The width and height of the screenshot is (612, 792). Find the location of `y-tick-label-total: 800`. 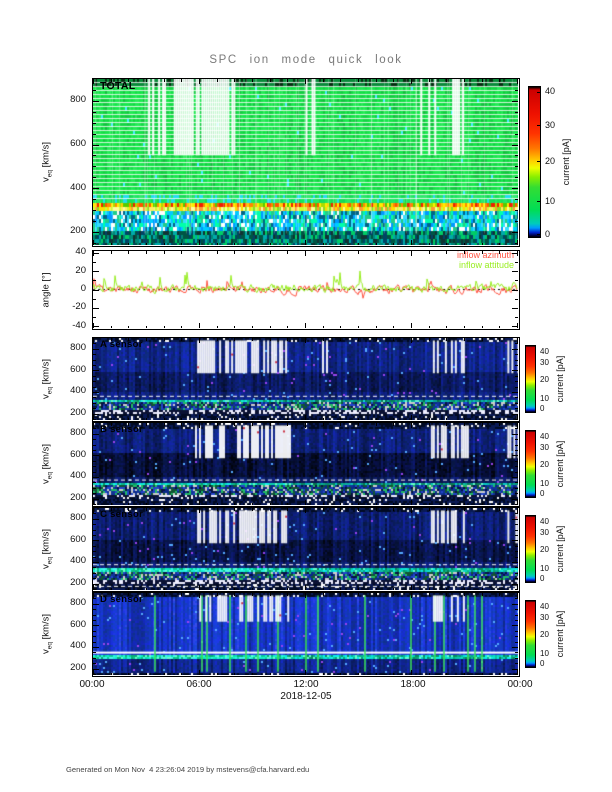

y-tick-label-total: 800 is located at coordinates (78, 100).